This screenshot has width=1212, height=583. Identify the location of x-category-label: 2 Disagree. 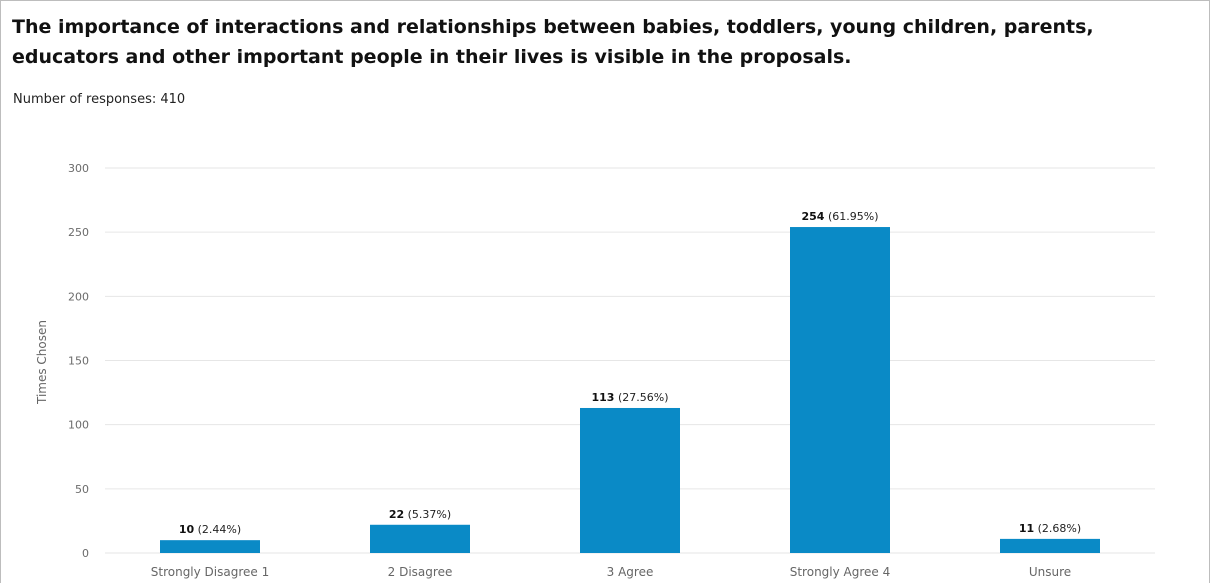
(420, 572).